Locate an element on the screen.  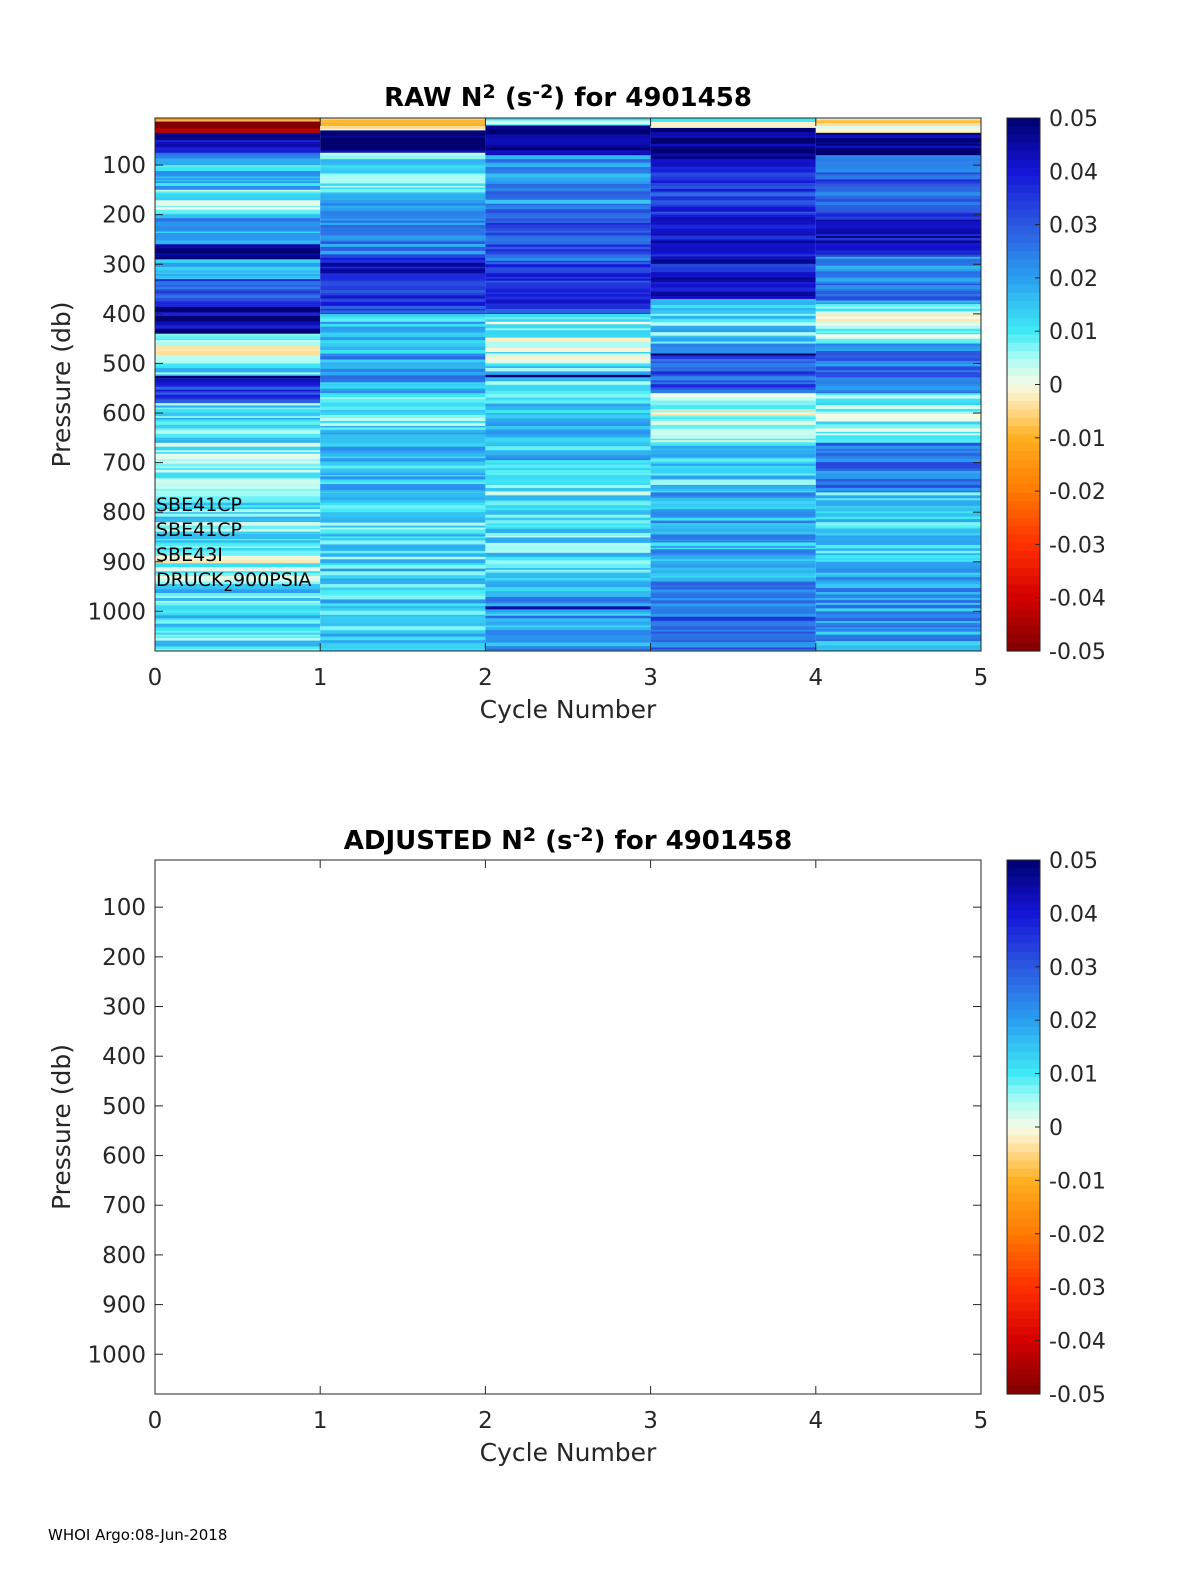
heatmap-cell-c2-b9 is located at coordinates (568, 569).